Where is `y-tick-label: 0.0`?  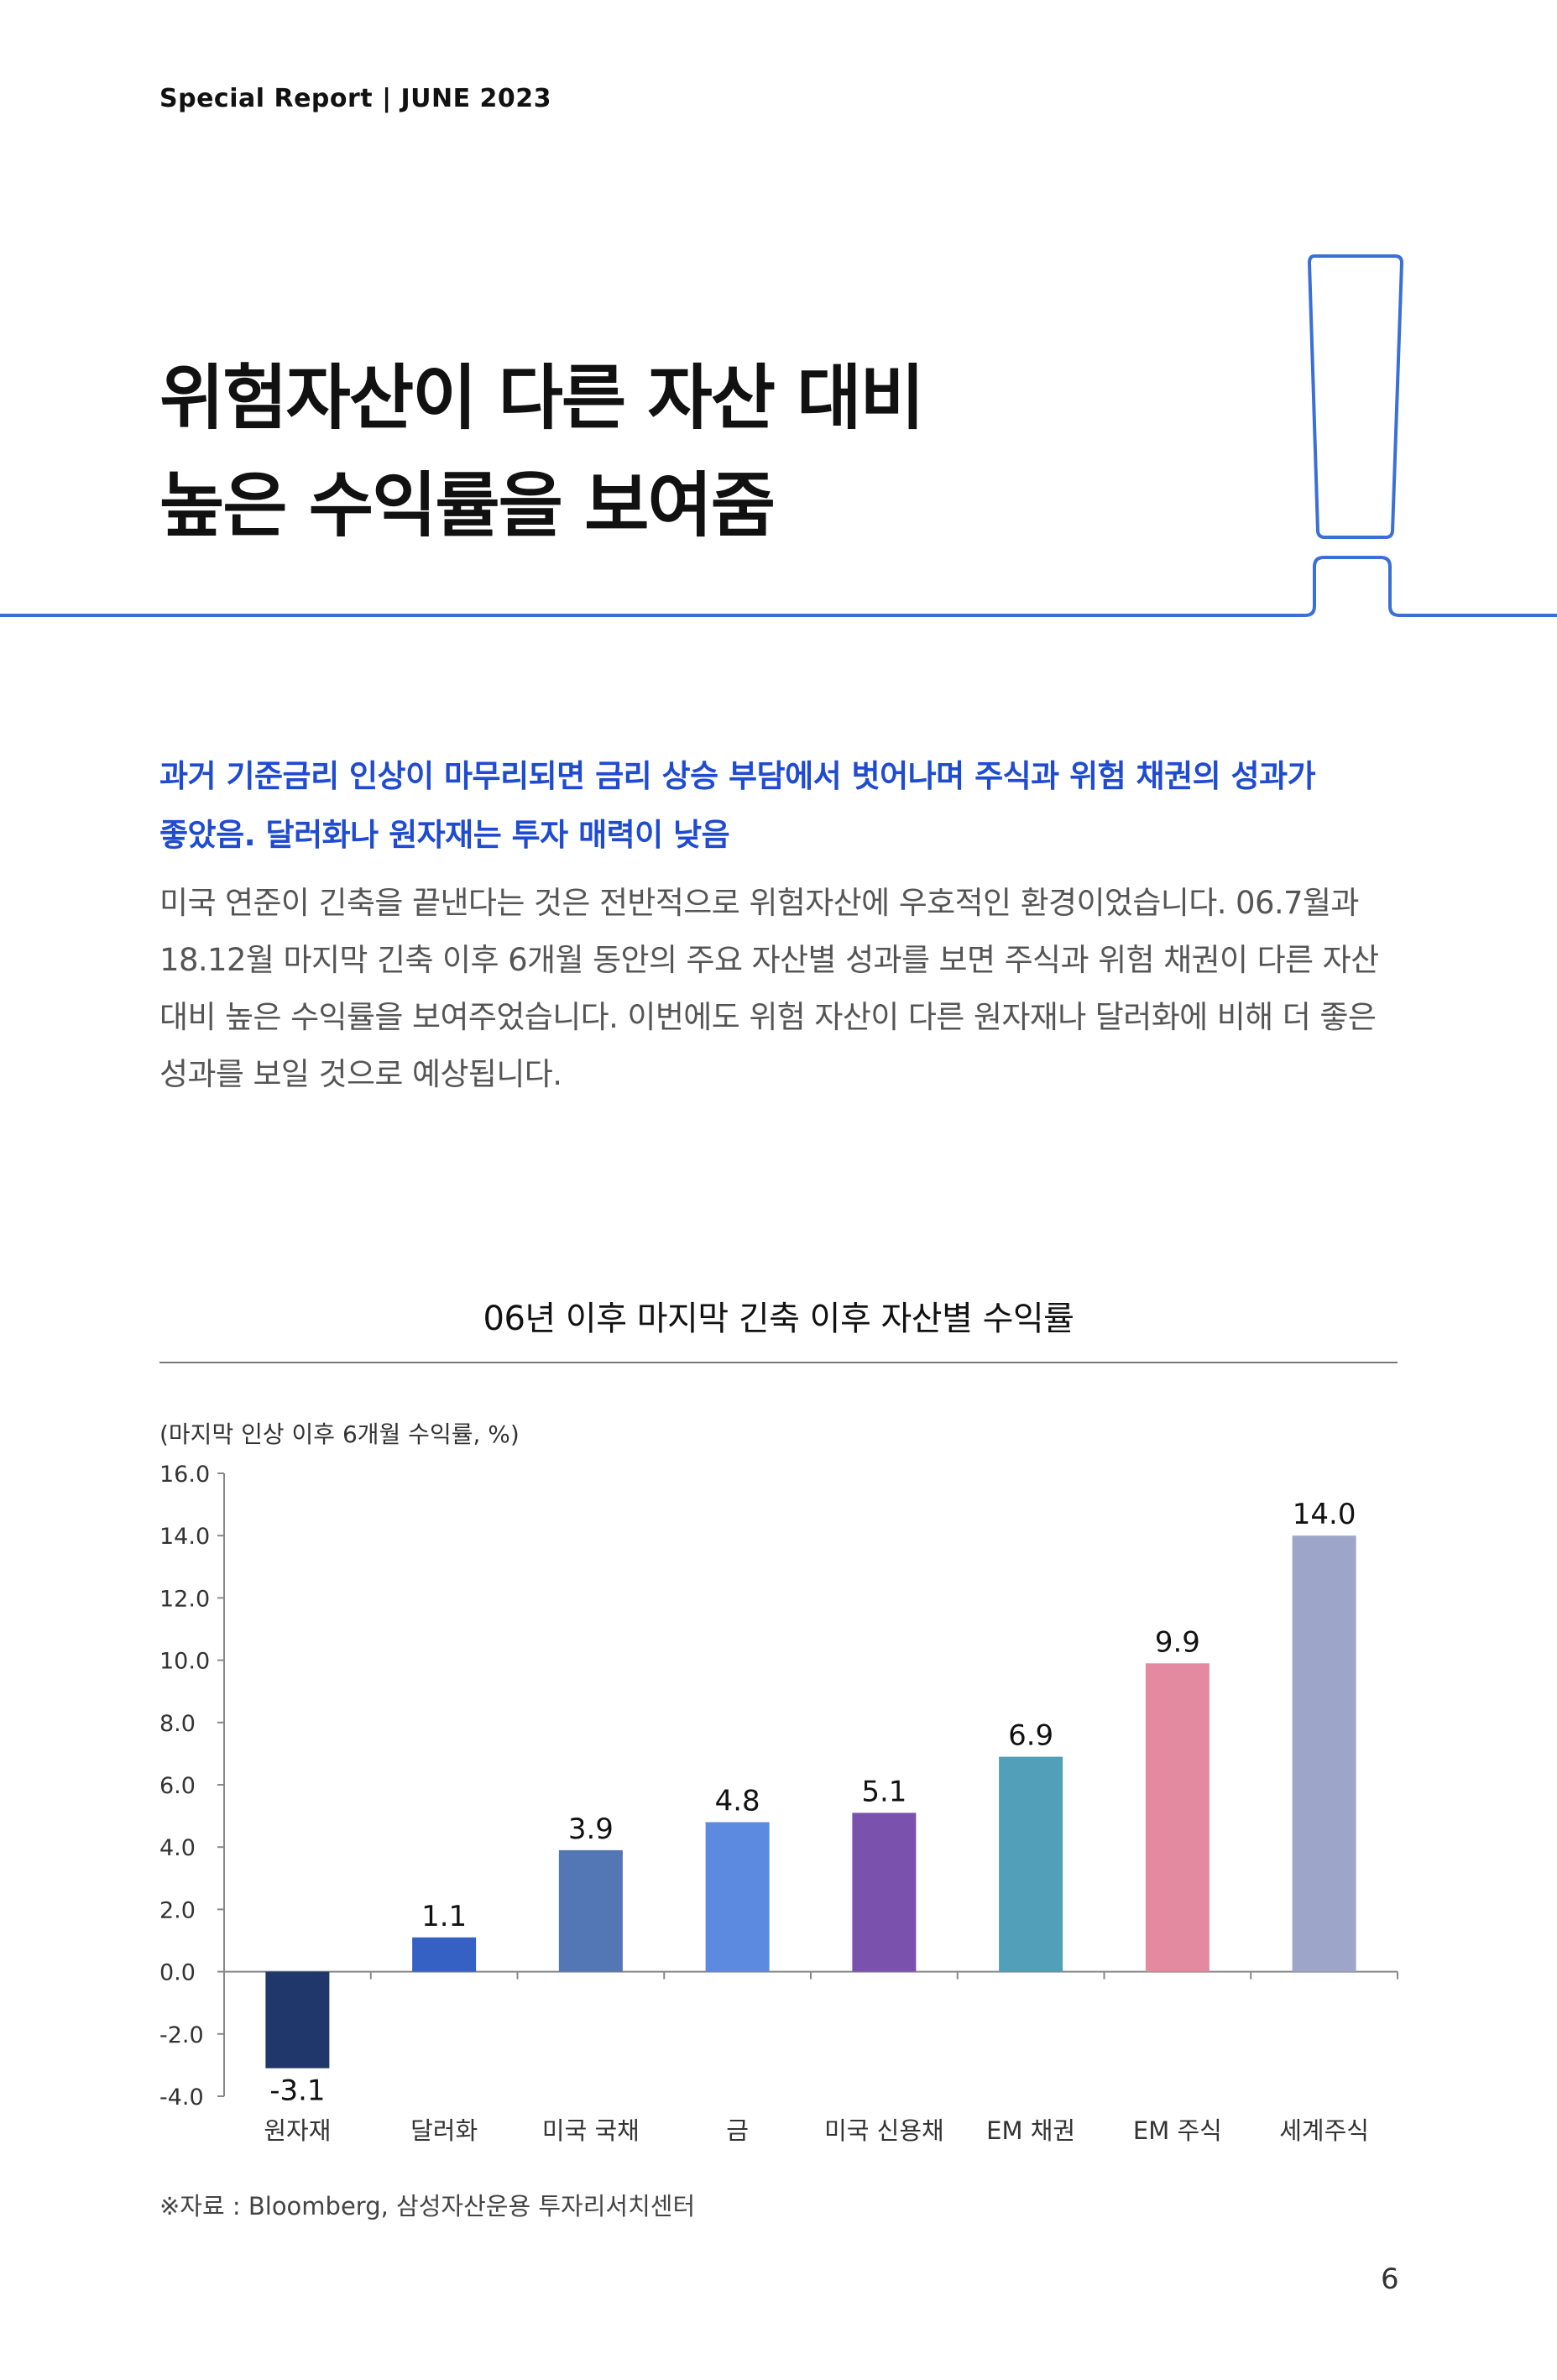
y-tick-label: 0.0 is located at coordinates (178, 1973).